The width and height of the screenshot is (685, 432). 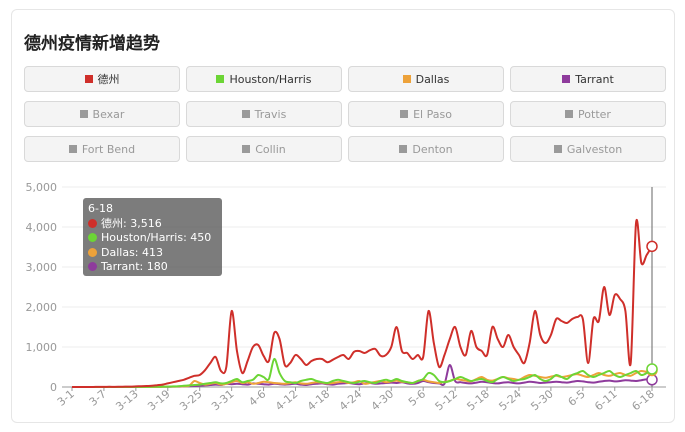 What do you see at coordinates (286, 400) in the screenshot?
I see `x-tick-label: 4-12` at bounding box center [286, 400].